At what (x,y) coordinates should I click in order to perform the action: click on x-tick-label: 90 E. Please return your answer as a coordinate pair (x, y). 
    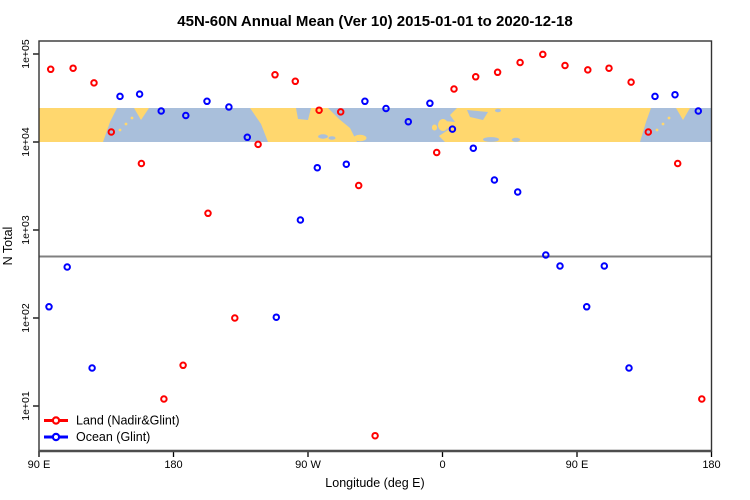
    Looking at the image, I should click on (577, 465).